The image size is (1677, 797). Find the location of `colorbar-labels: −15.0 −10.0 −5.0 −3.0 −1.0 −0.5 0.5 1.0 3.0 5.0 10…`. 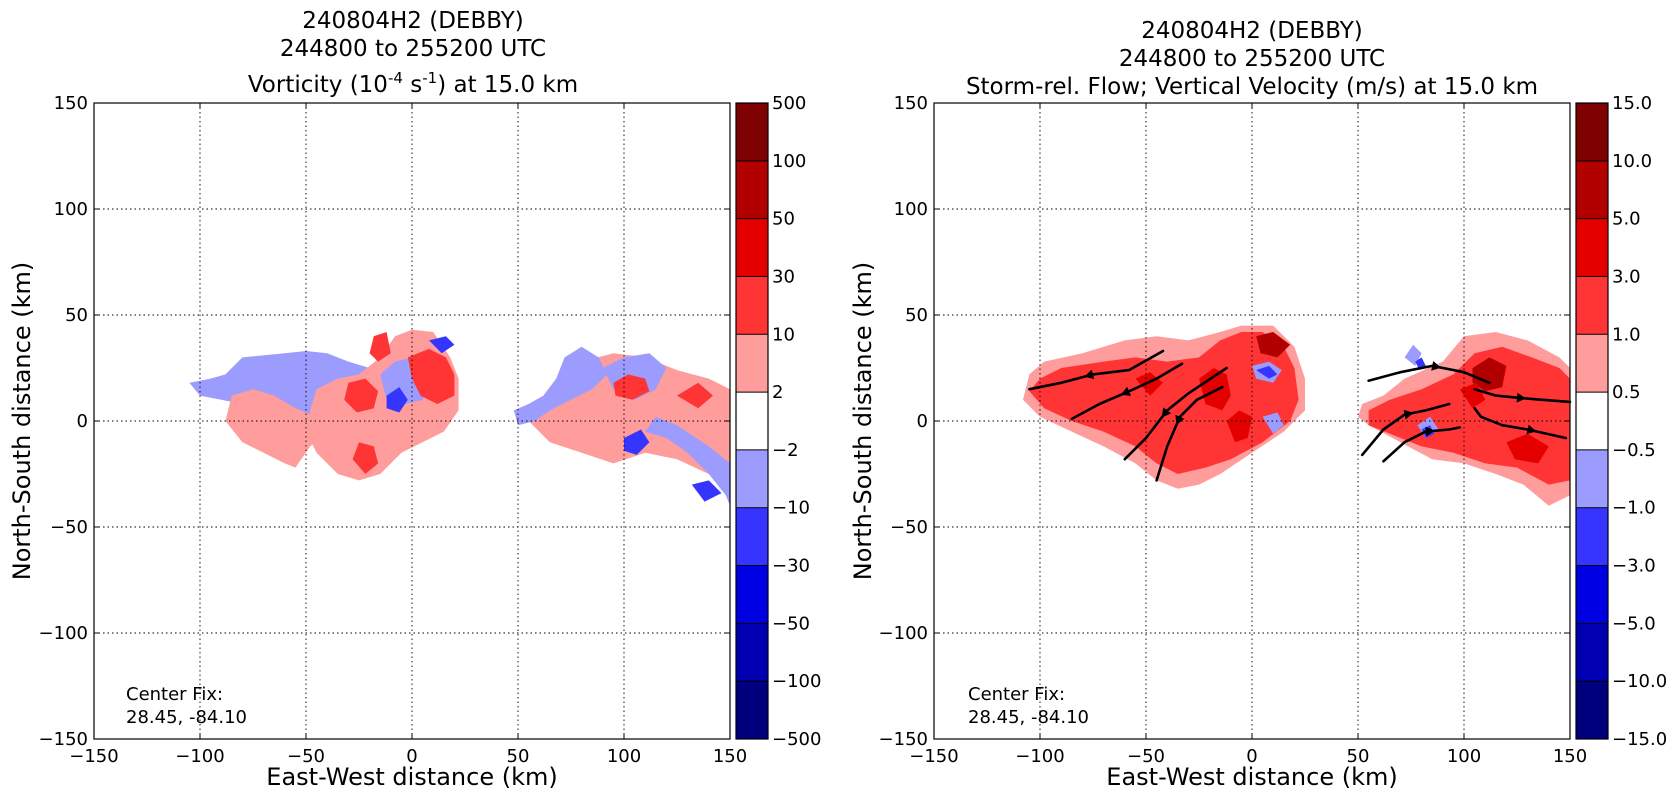

colorbar-labels: −15.0 −10.0 −5.0 −3.0 −1.0 −0.5 0.5 1.0 3.0 5.0 10… is located at coordinates (1639, 421).